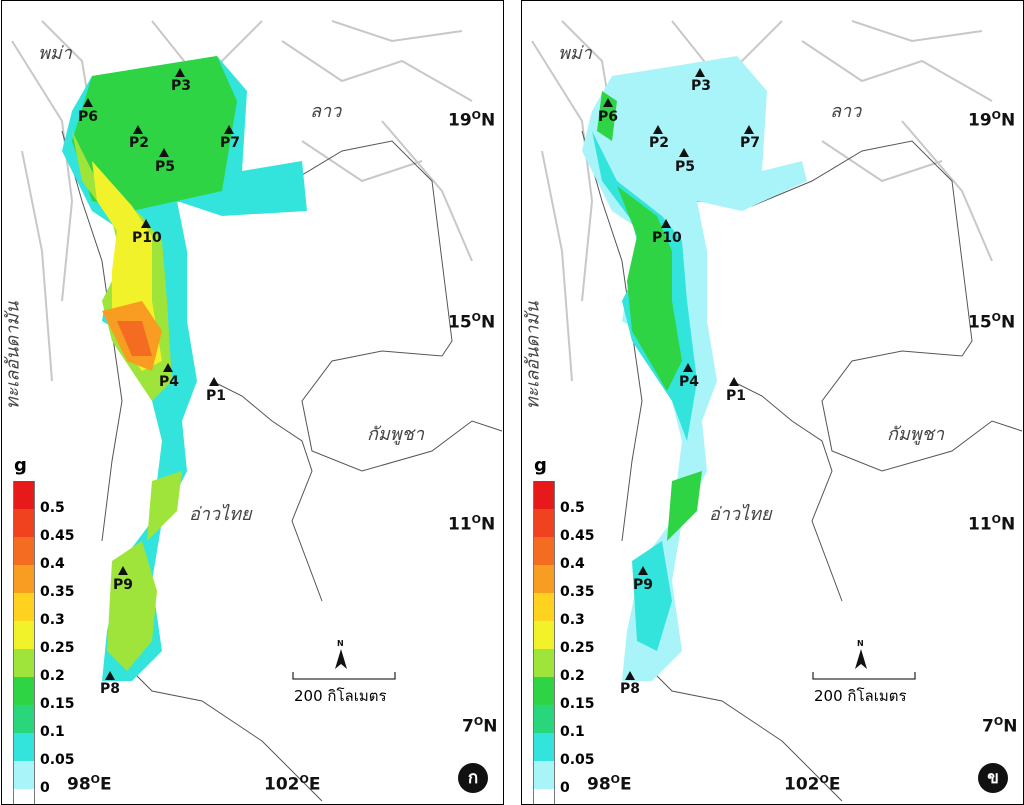 The width and height of the screenshot is (1024, 805). What do you see at coordinates (993, 778) in the screenshot?
I see `panel-label-b: ข` at bounding box center [993, 778].